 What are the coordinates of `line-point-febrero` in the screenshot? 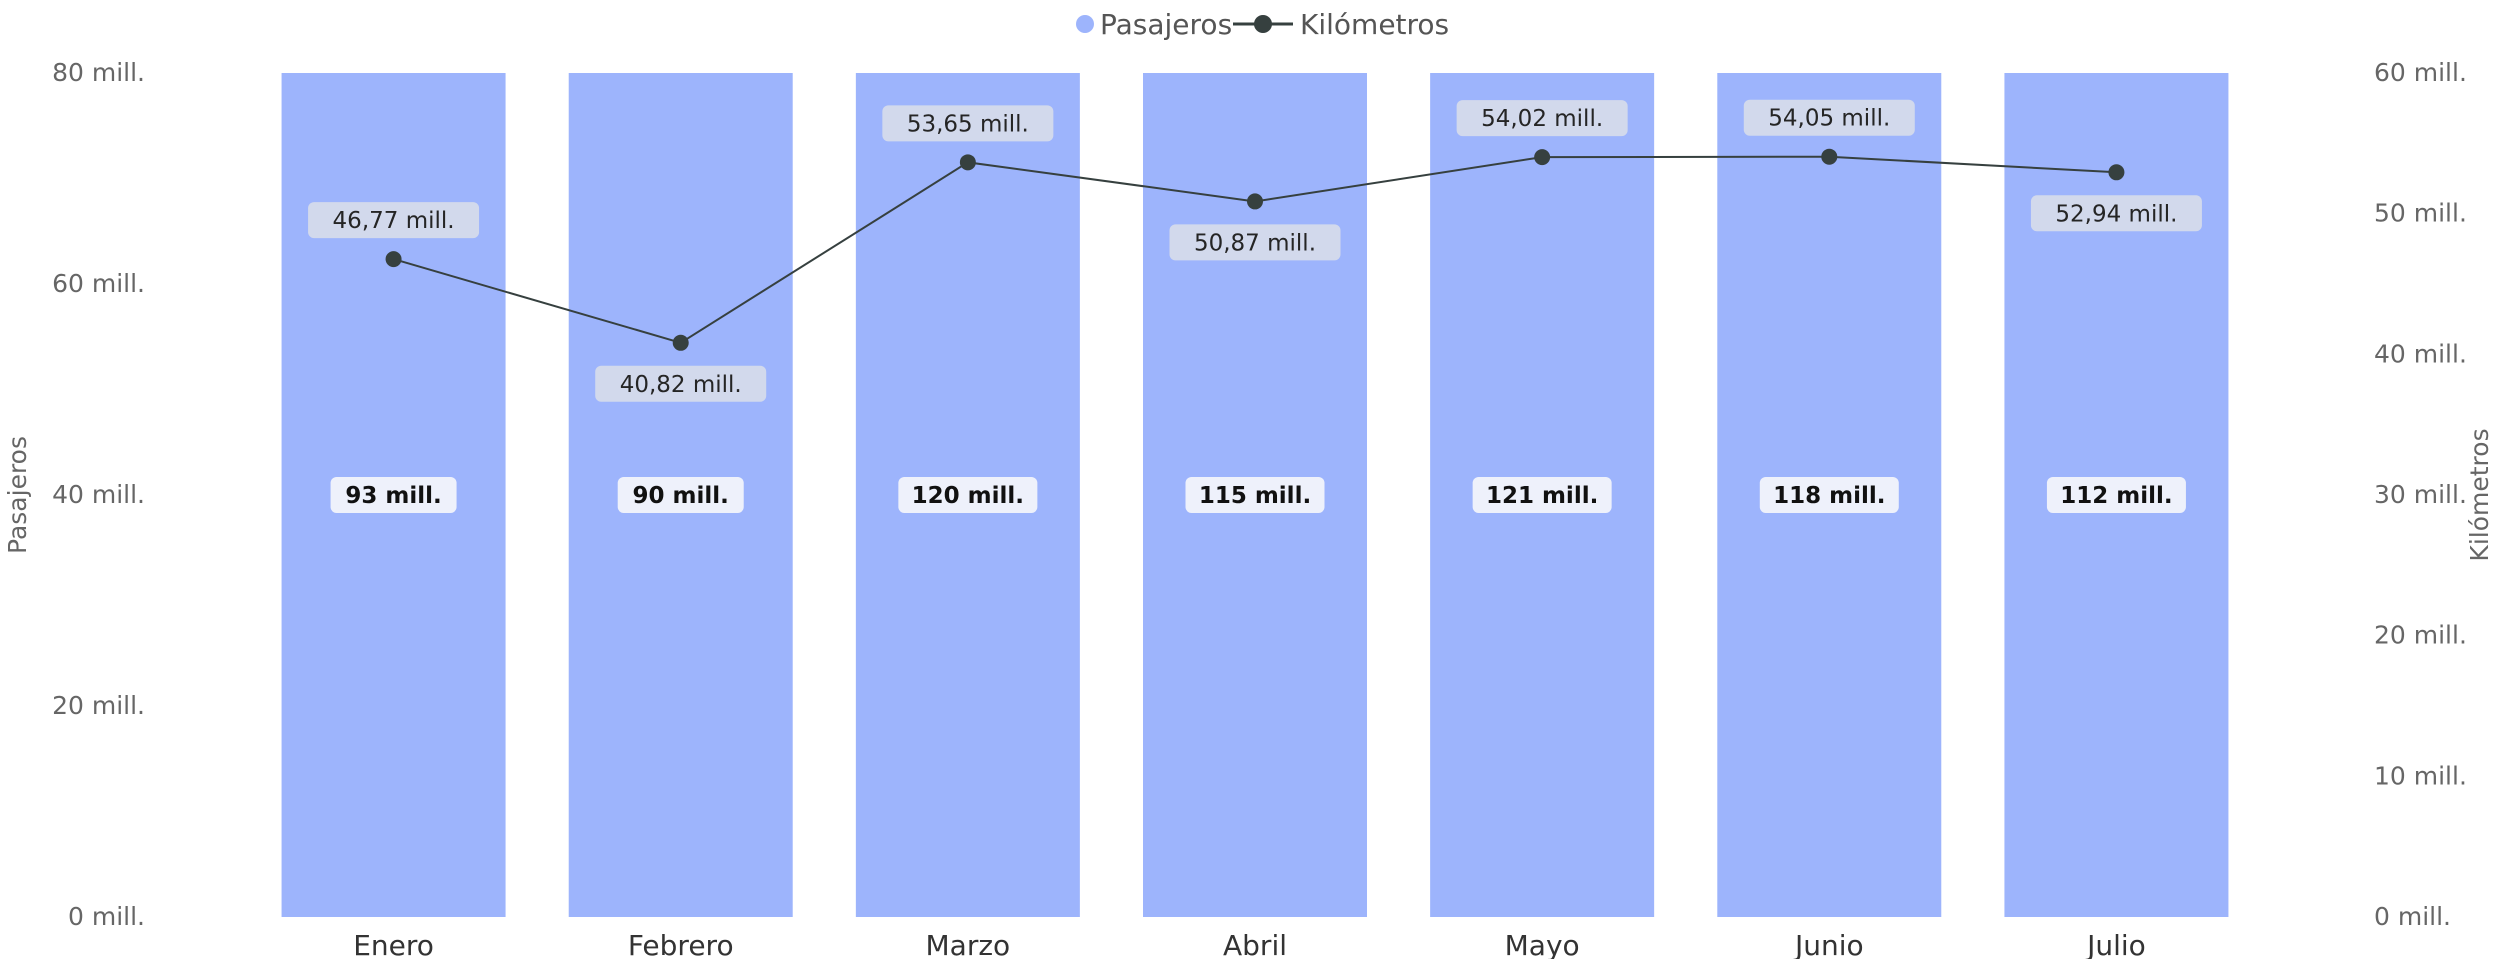 It's located at (680, 342).